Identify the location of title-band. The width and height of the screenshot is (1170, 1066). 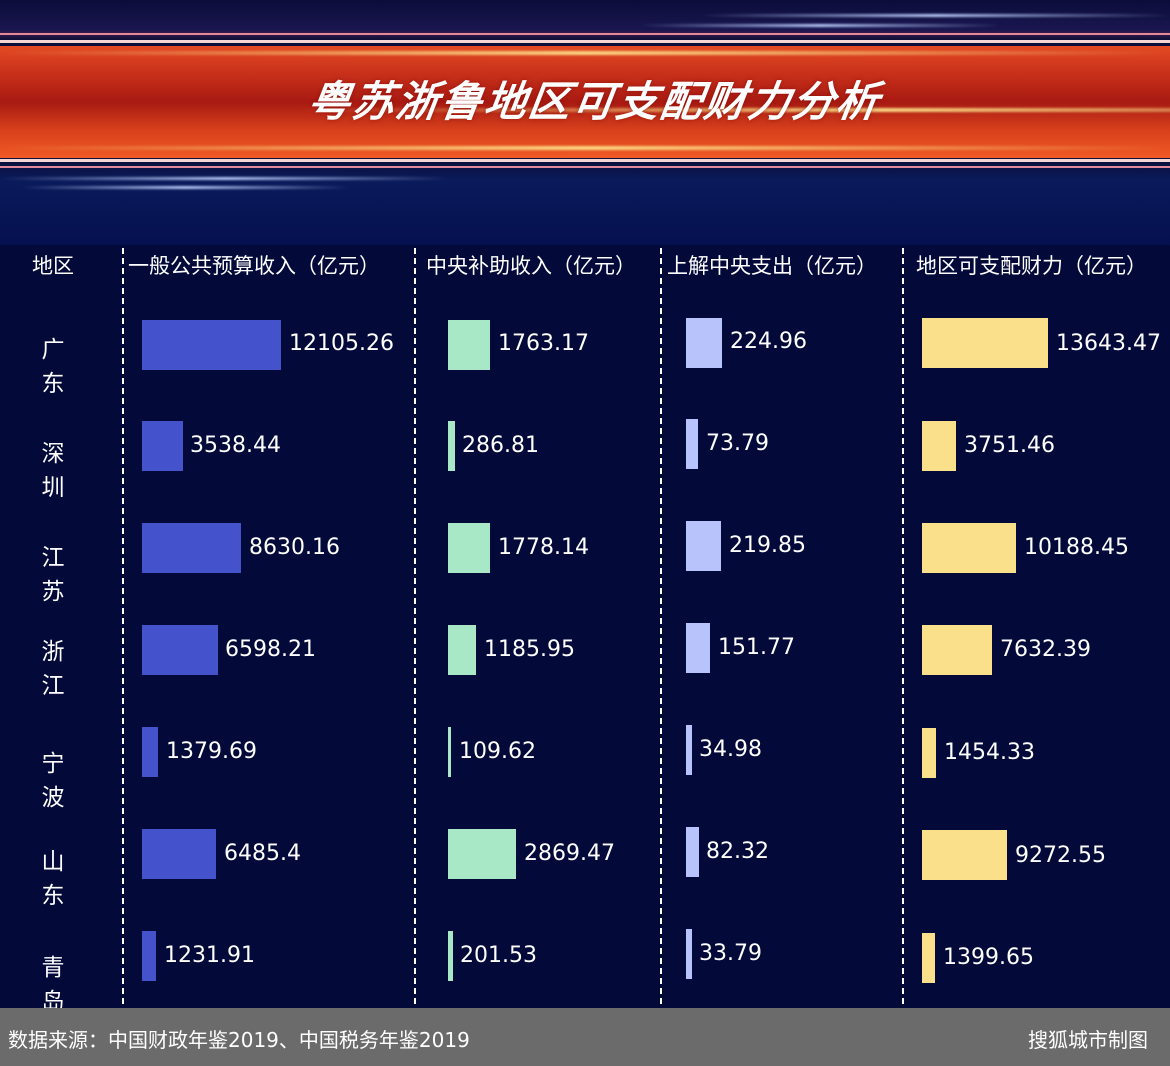
(585, 102).